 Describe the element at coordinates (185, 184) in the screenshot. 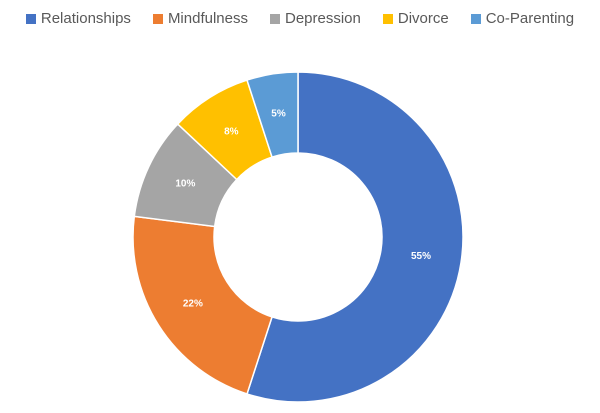

I see `data-label-depression: 10%` at that location.